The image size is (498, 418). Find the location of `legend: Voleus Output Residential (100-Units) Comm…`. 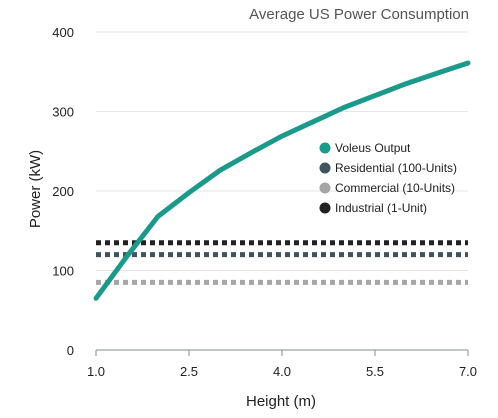

legend: Voleus Output Residential (100-Units) Comm… is located at coordinates (388, 178).